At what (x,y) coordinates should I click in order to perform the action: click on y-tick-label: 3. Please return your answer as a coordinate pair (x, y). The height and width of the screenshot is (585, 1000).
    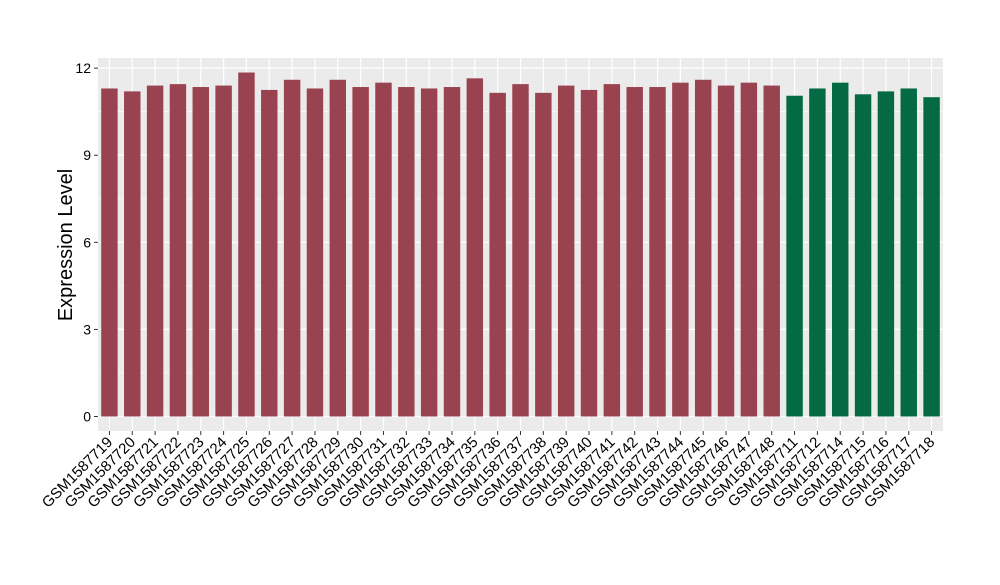
    Looking at the image, I should click on (87, 329).